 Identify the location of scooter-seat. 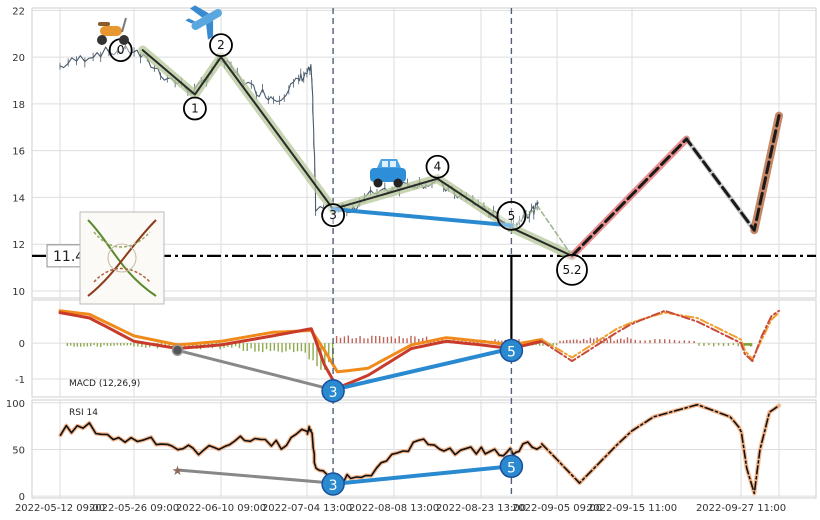
(104, 24).